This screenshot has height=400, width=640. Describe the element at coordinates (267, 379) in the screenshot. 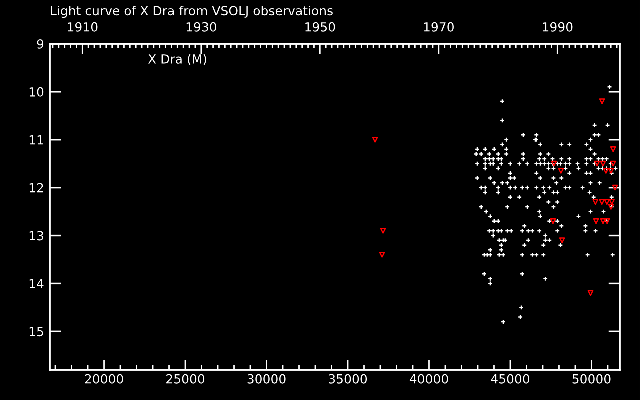

I see `x-tick-label: 30000` at that location.